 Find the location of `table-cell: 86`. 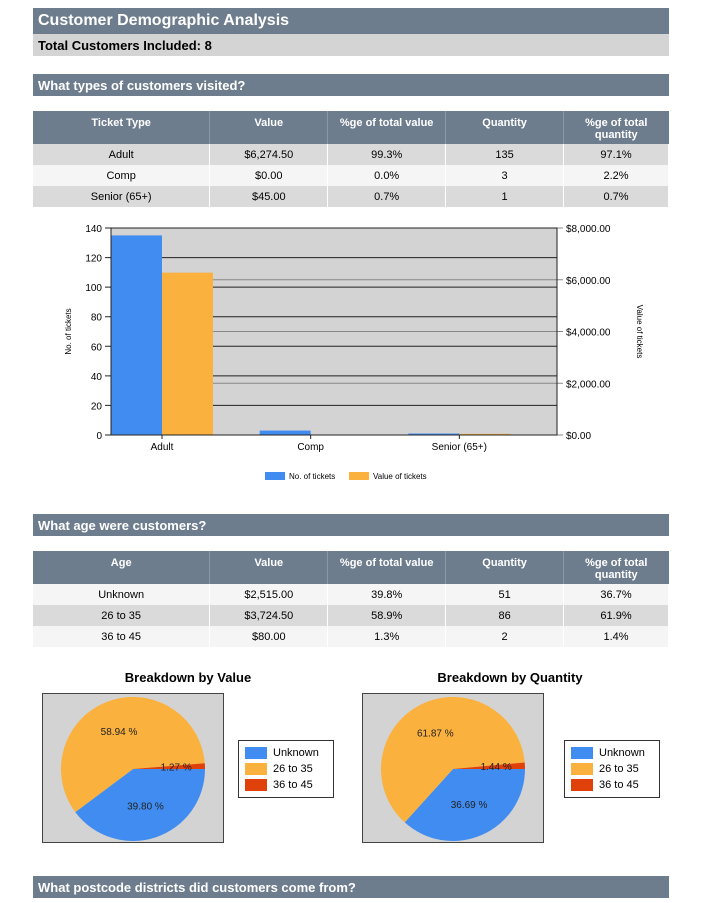

table-cell: 86 is located at coordinates (505, 615).